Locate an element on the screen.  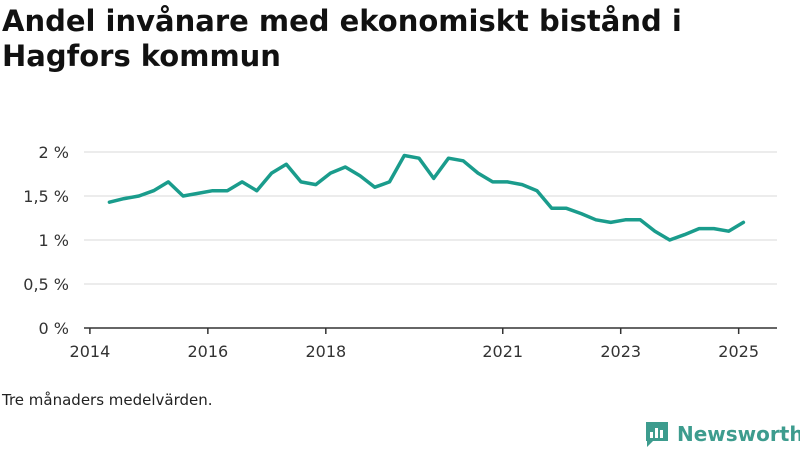
newsworthy-logo-icon is located at coordinates (657, 434).